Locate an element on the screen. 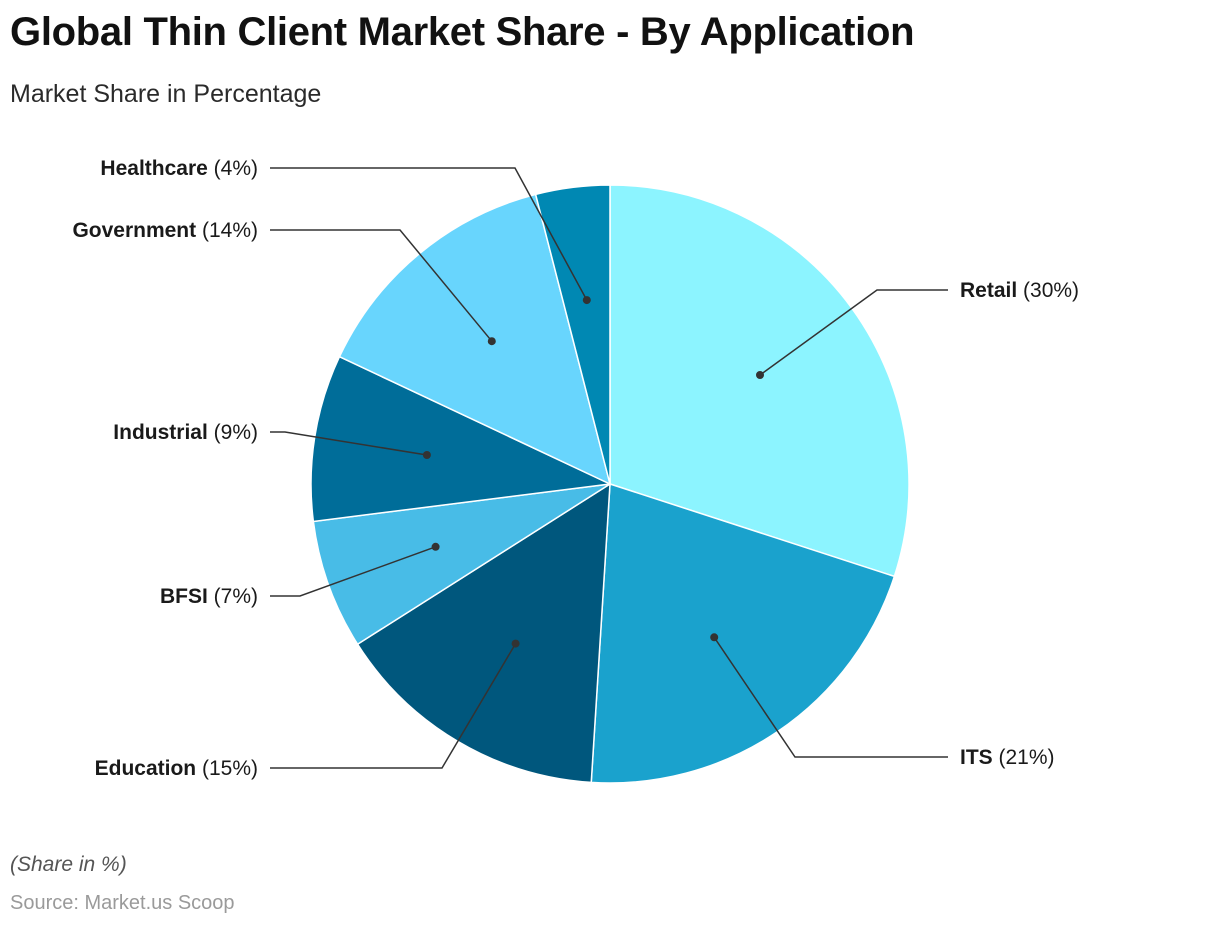  slice-label-its: ITS (21%) is located at coordinates (1007, 757).